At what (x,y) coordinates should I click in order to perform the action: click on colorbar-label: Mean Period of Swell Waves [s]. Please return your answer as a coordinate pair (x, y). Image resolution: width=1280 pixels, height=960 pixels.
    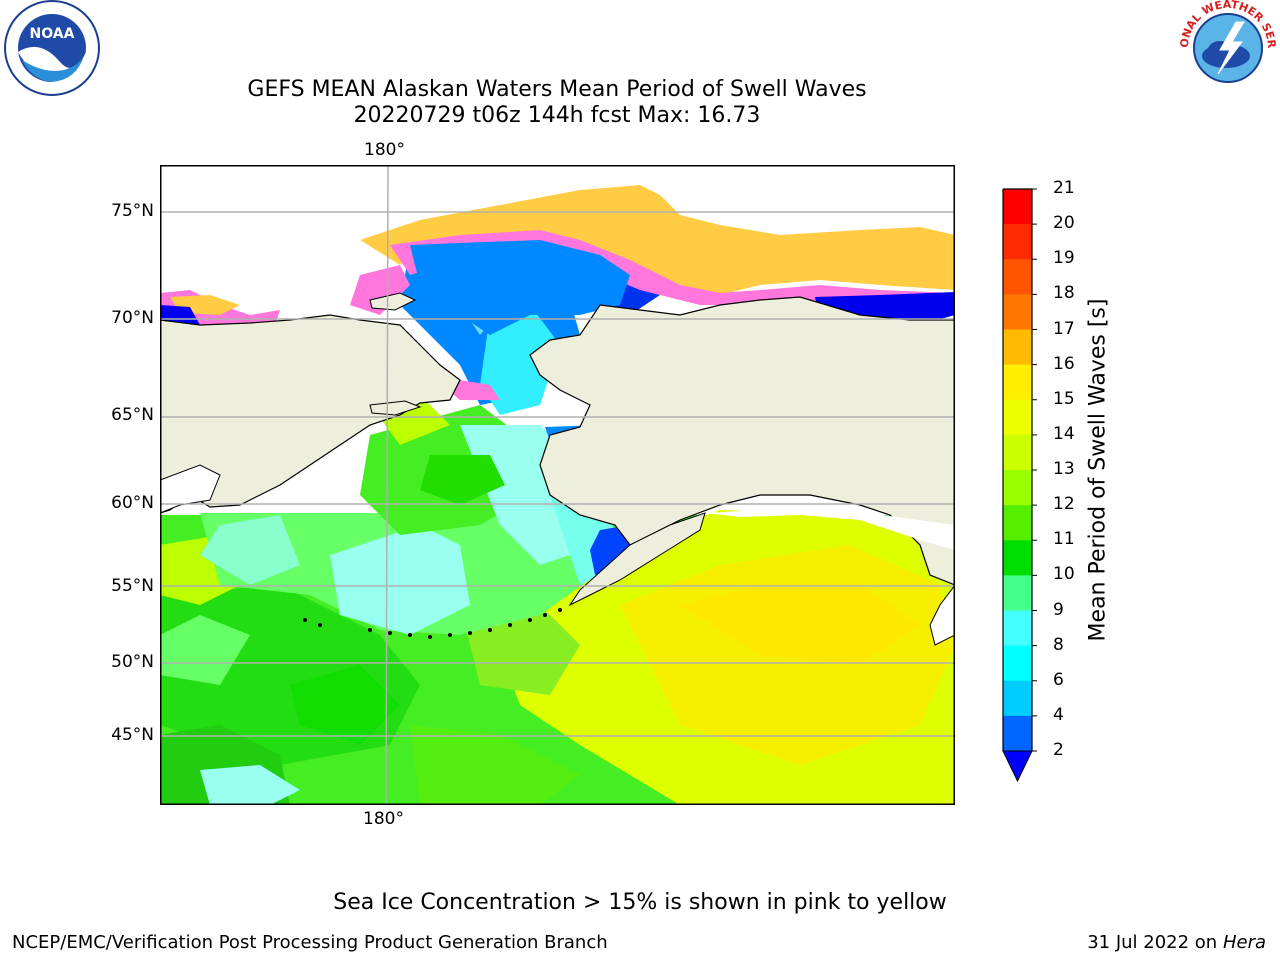
    Looking at the image, I should click on (1098, 470).